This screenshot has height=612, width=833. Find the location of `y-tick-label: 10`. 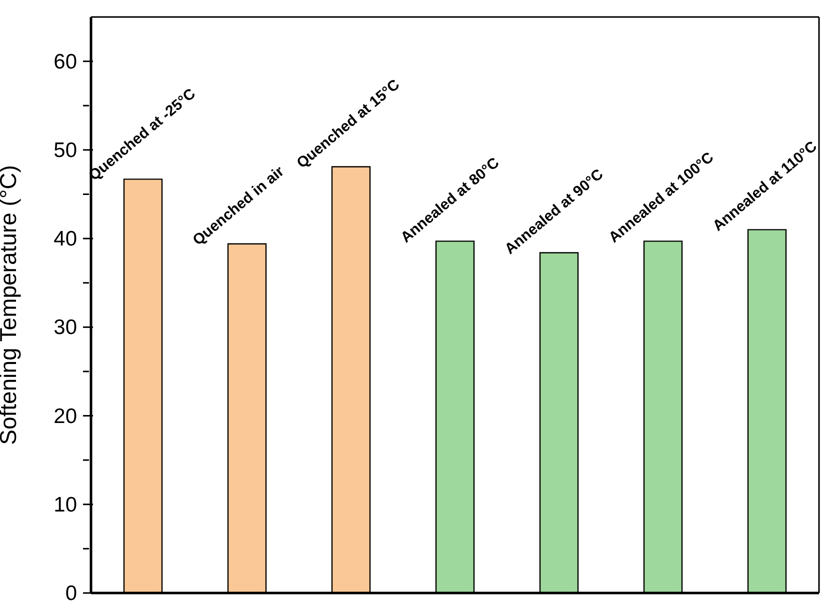

y-tick-label: 10 is located at coordinates (65, 504).